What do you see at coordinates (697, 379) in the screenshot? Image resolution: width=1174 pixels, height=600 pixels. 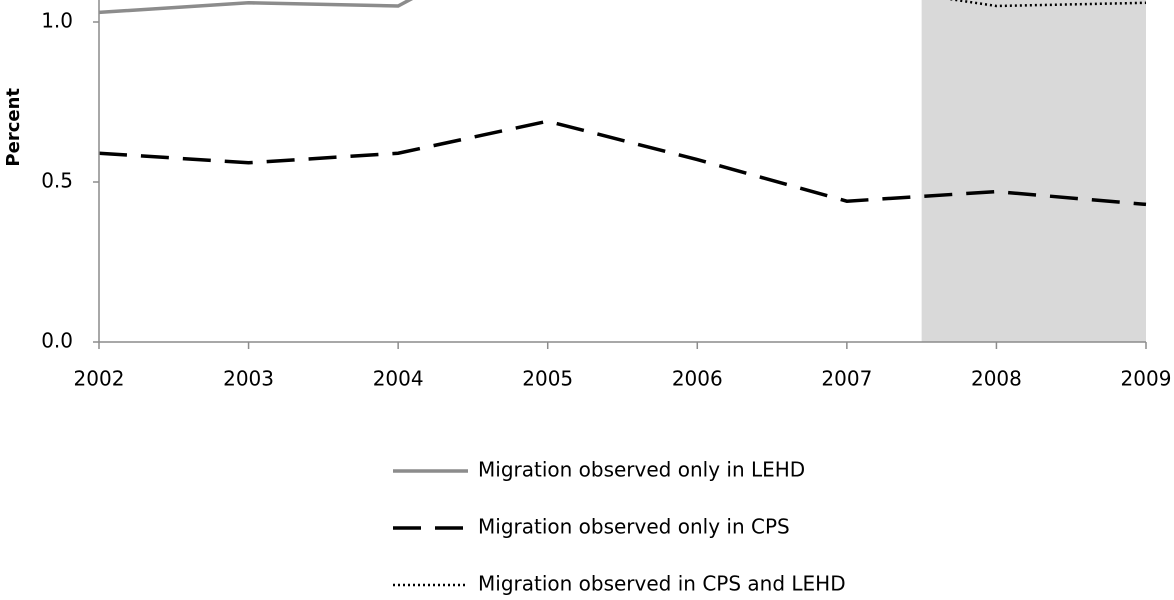 I see `x-tick-label: 2006` at bounding box center [697, 379].